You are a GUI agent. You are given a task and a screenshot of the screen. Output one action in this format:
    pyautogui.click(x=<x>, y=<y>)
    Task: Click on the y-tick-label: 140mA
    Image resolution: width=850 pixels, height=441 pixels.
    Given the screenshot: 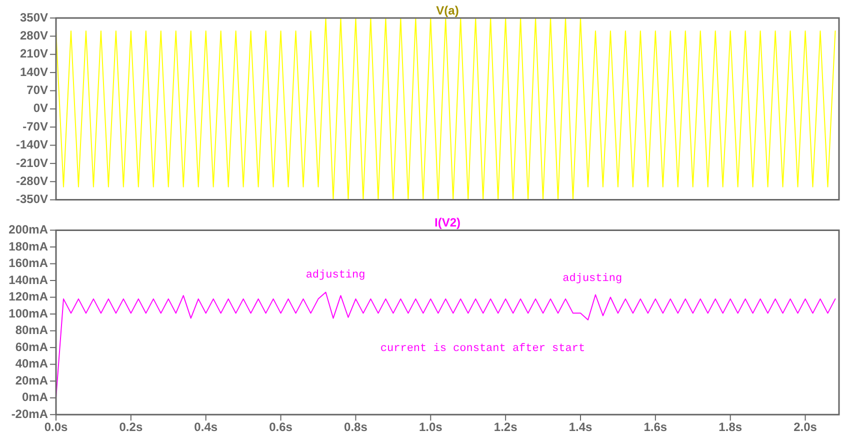 What is the action you would take?
    pyautogui.click(x=28, y=279)
    